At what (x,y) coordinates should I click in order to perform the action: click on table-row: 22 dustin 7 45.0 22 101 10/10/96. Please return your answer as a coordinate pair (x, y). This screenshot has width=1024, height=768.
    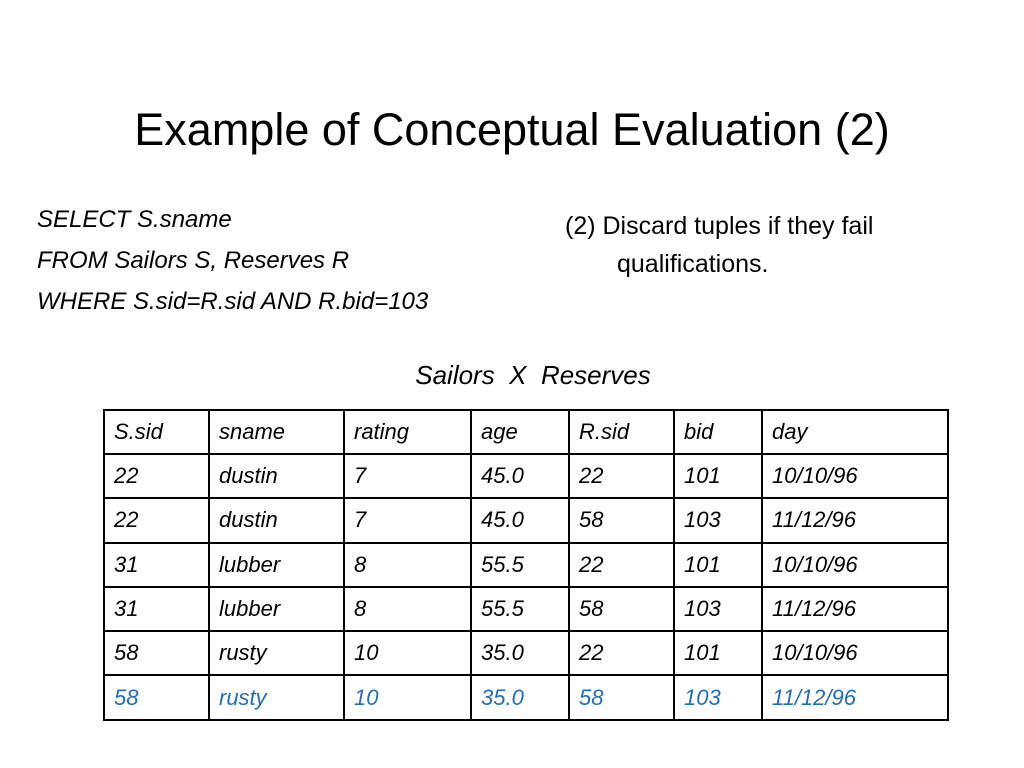
    Looking at the image, I should click on (526, 476).